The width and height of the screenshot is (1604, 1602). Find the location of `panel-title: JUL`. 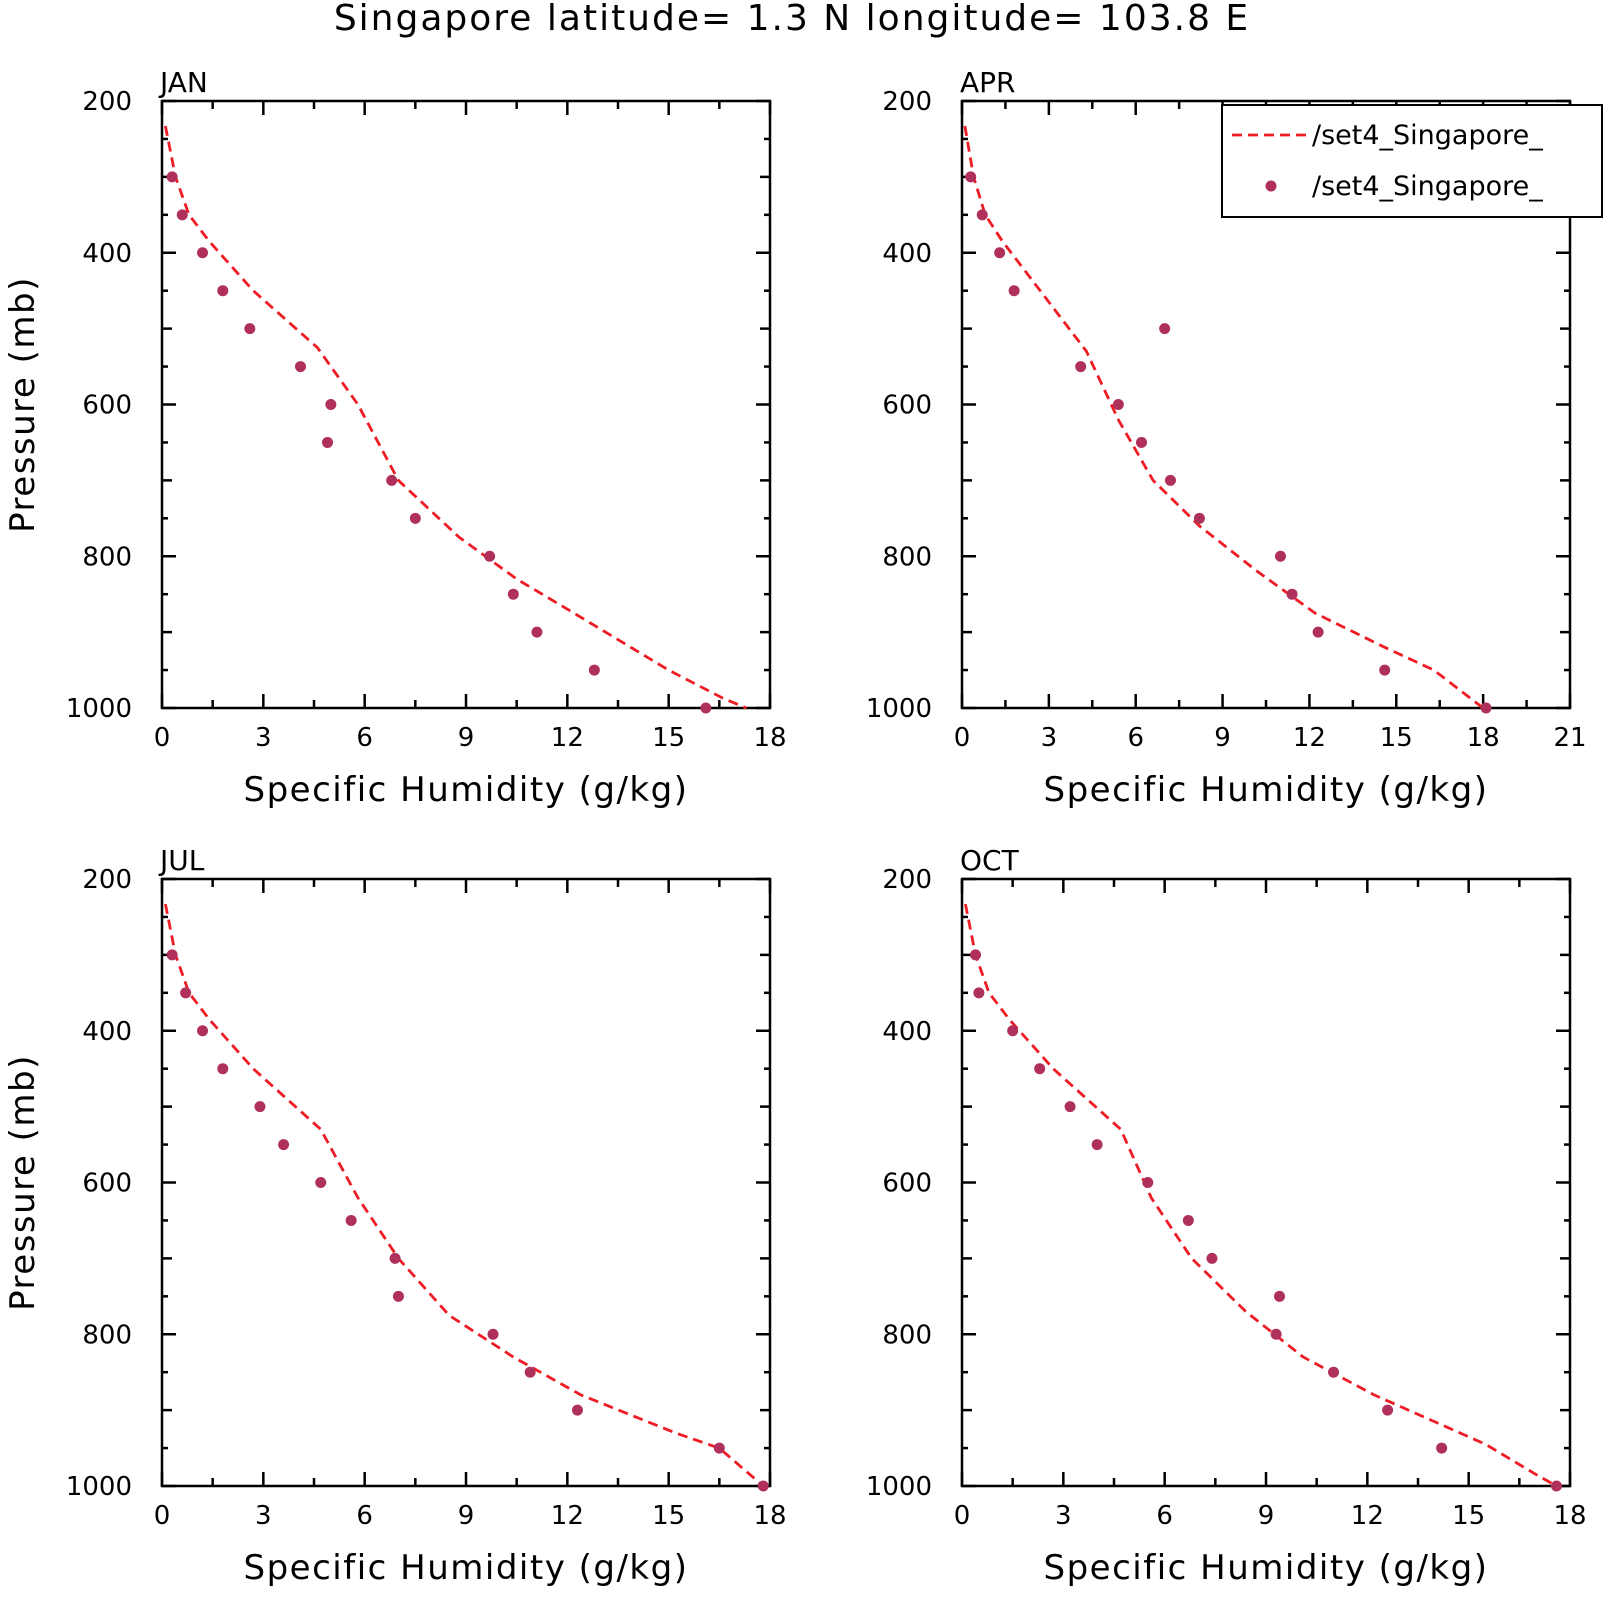

panel-title: JUL is located at coordinates (181, 860).